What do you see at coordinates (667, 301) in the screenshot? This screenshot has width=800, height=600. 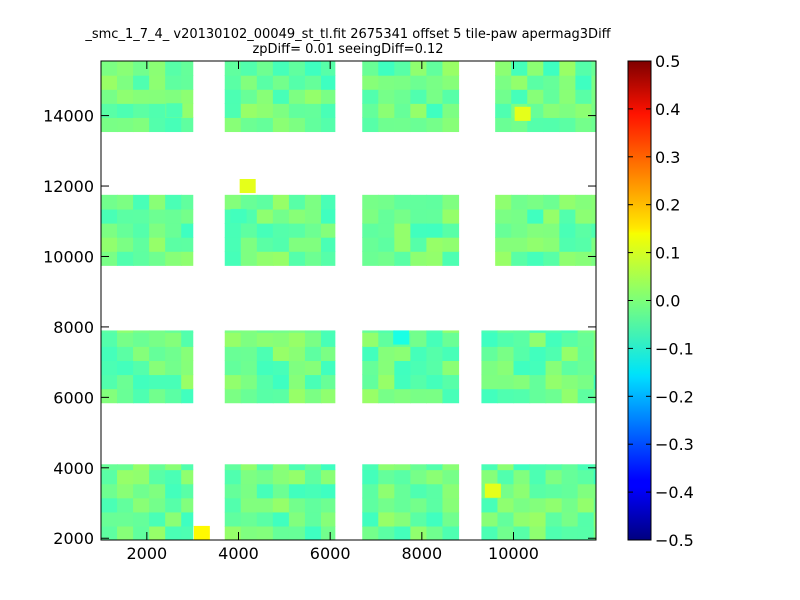 I see `colorbar-tick-label: 0.0` at bounding box center [667, 301].